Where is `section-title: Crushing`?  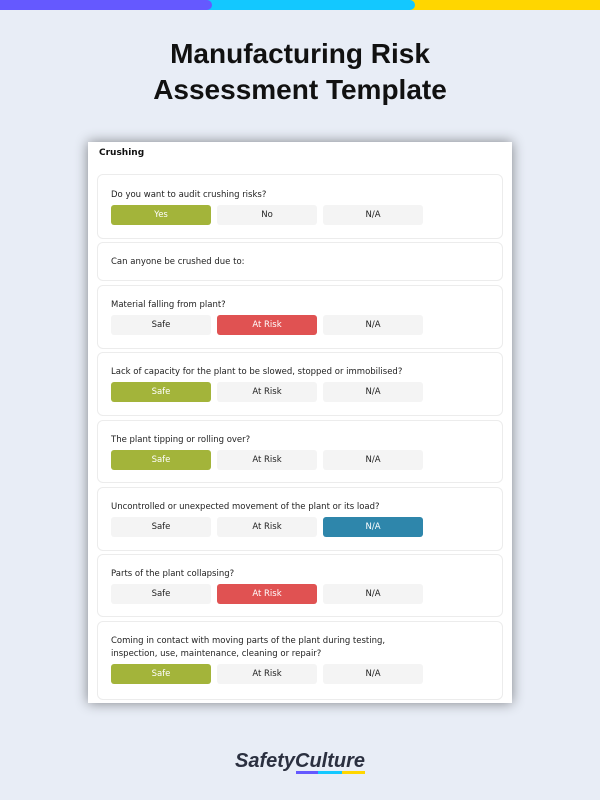 section-title: Crushing is located at coordinates (122, 153).